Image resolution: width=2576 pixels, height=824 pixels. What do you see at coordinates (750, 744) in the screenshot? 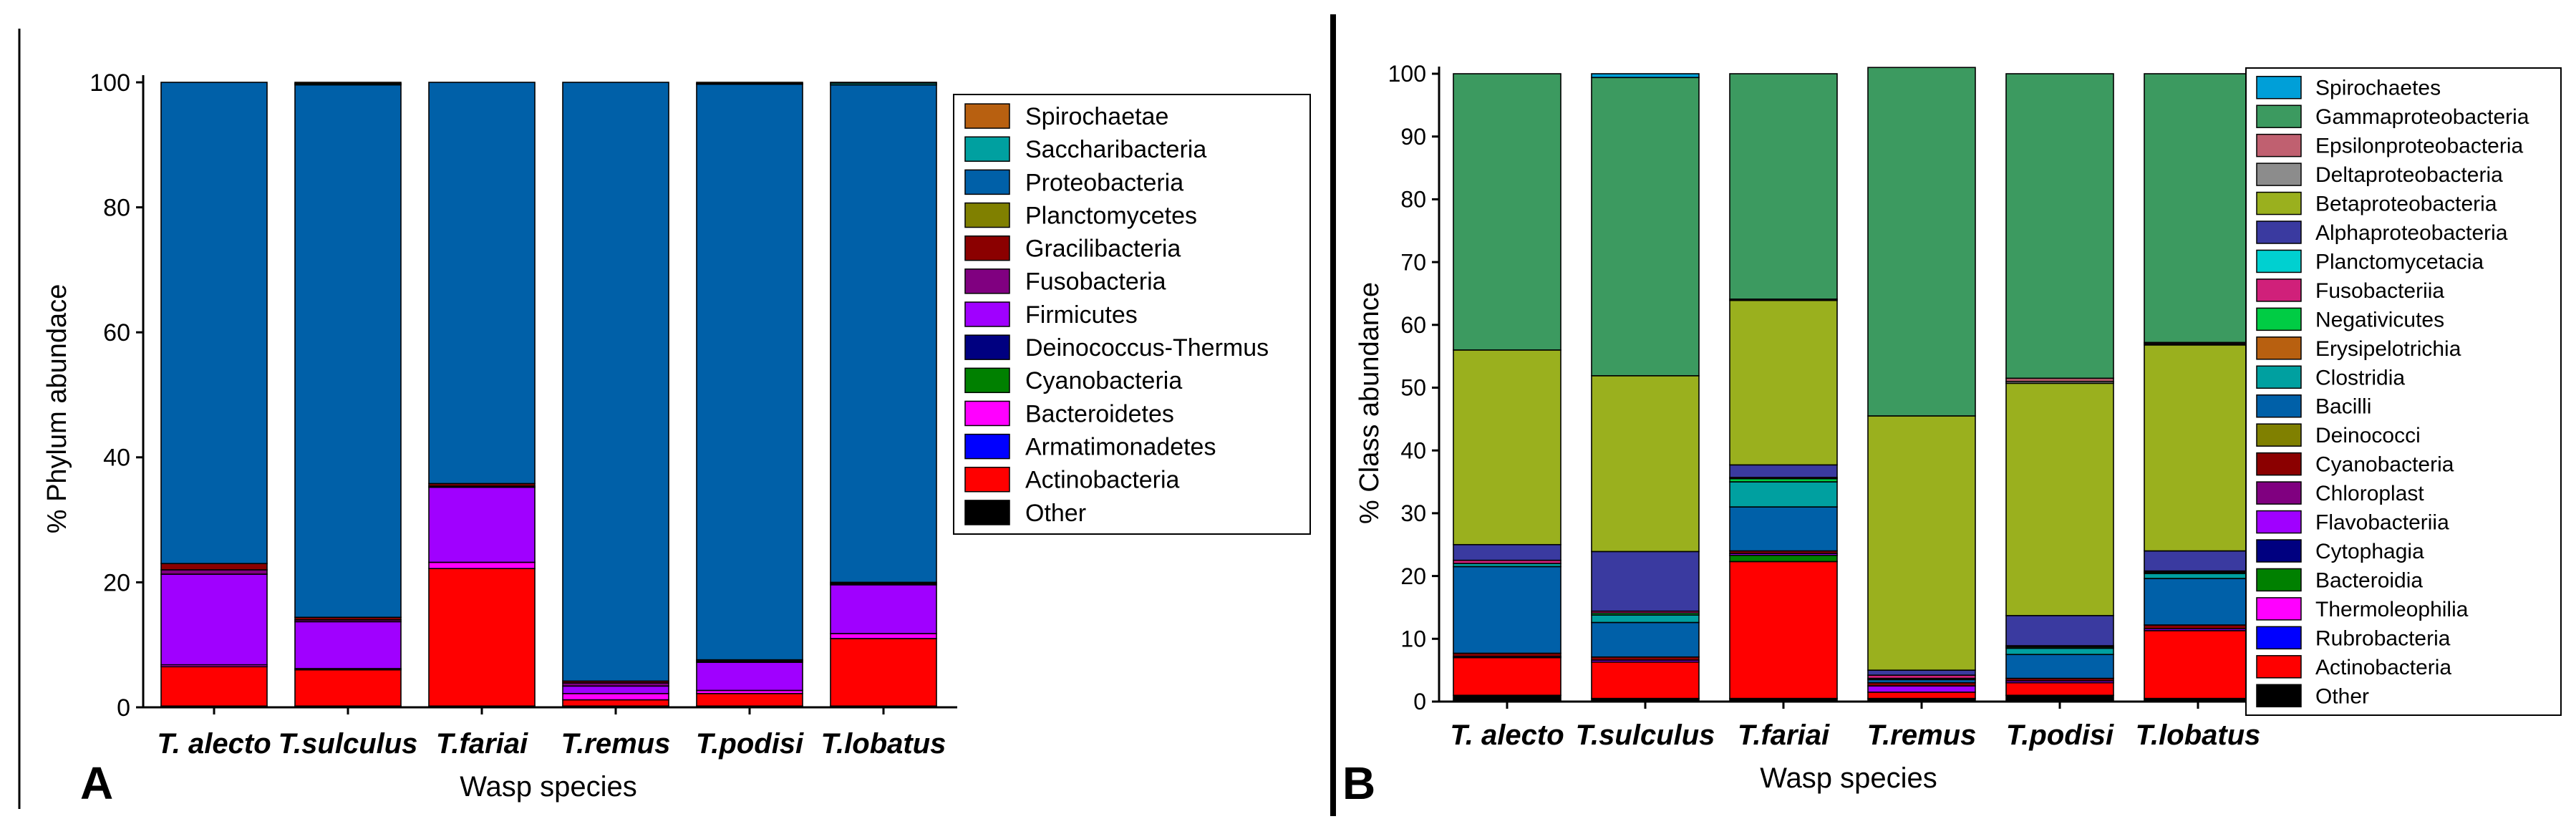
I see `x-tick-label: T.podisi` at bounding box center [750, 744].